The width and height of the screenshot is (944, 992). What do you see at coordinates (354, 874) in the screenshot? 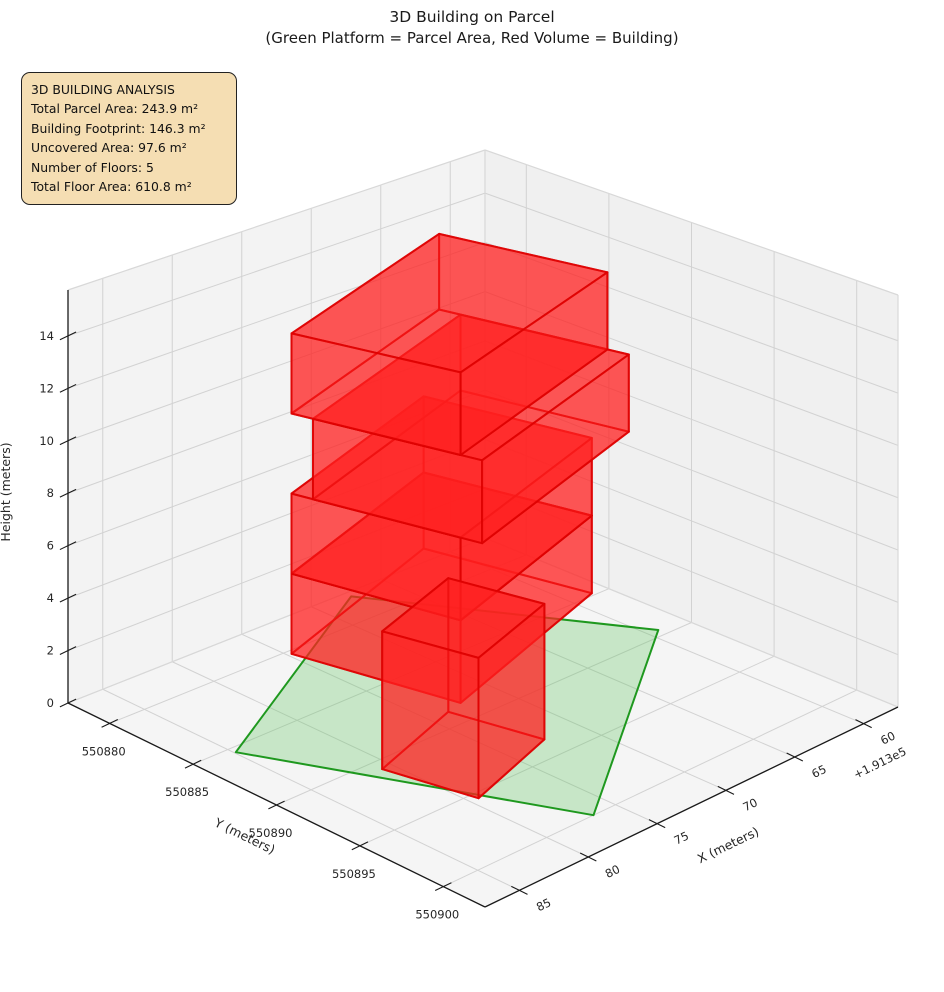
I see `y-tick-label: 550895` at bounding box center [354, 874].